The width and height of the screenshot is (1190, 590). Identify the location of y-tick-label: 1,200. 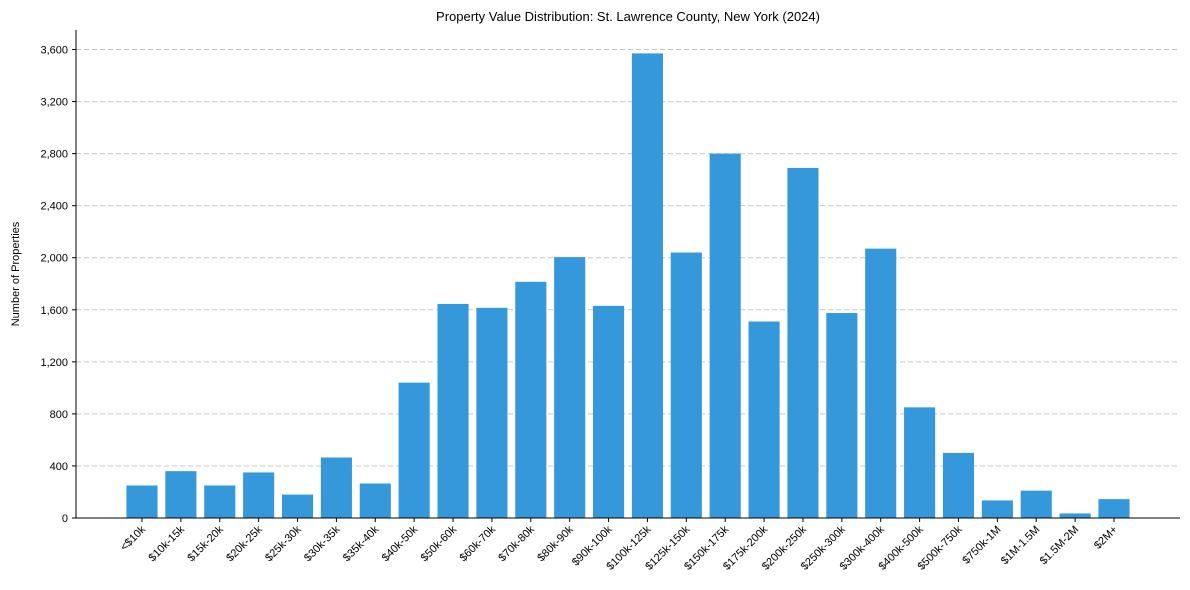
(54, 363).